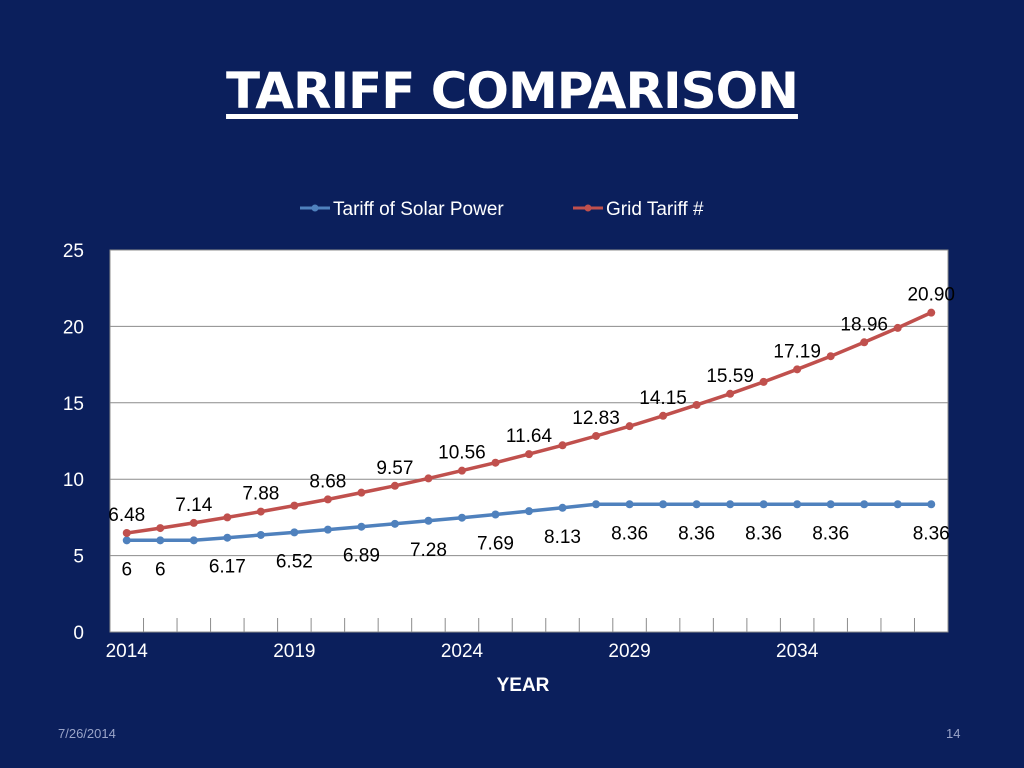  Describe the element at coordinates (394, 468) in the screenshot. I see `data-label-grid-tariff: 9.57` at that location.